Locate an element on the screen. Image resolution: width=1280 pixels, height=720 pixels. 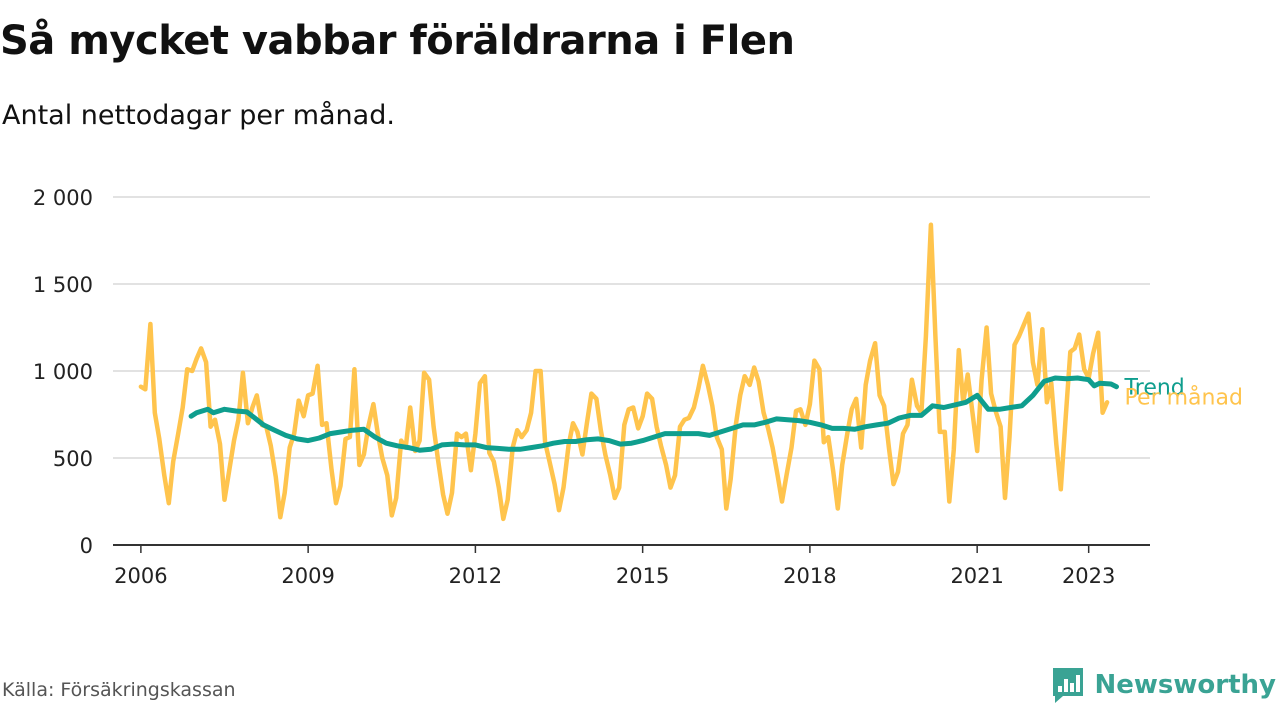
y-axis: 0 500 1 000 1 500 2 000 is located at coordinates (63, 372).